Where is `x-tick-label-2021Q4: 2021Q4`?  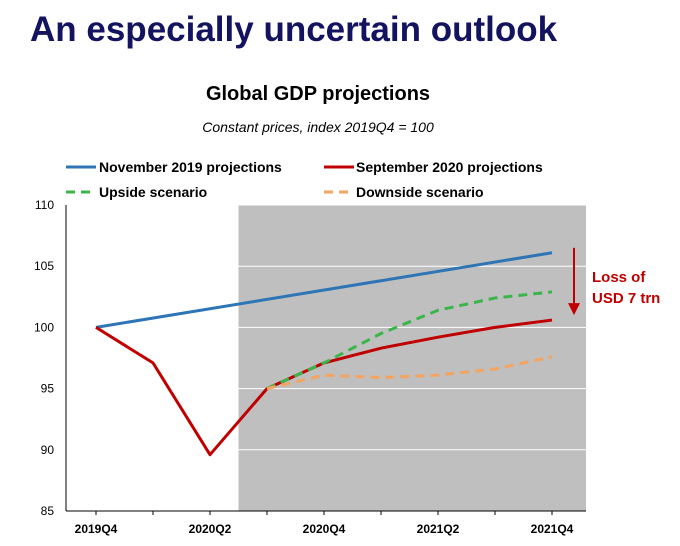 x-tick-label-2021Q4: 2021Q4 is located at coordinates (552, 529).